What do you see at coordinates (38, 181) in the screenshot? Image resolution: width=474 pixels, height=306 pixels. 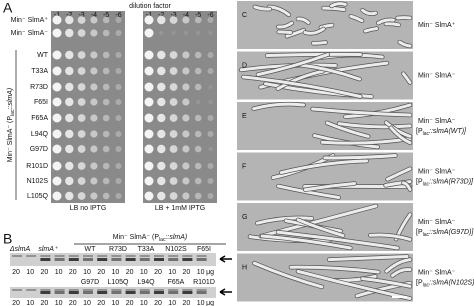 I see `row-label: N102S` at bounding box center [38, 181].